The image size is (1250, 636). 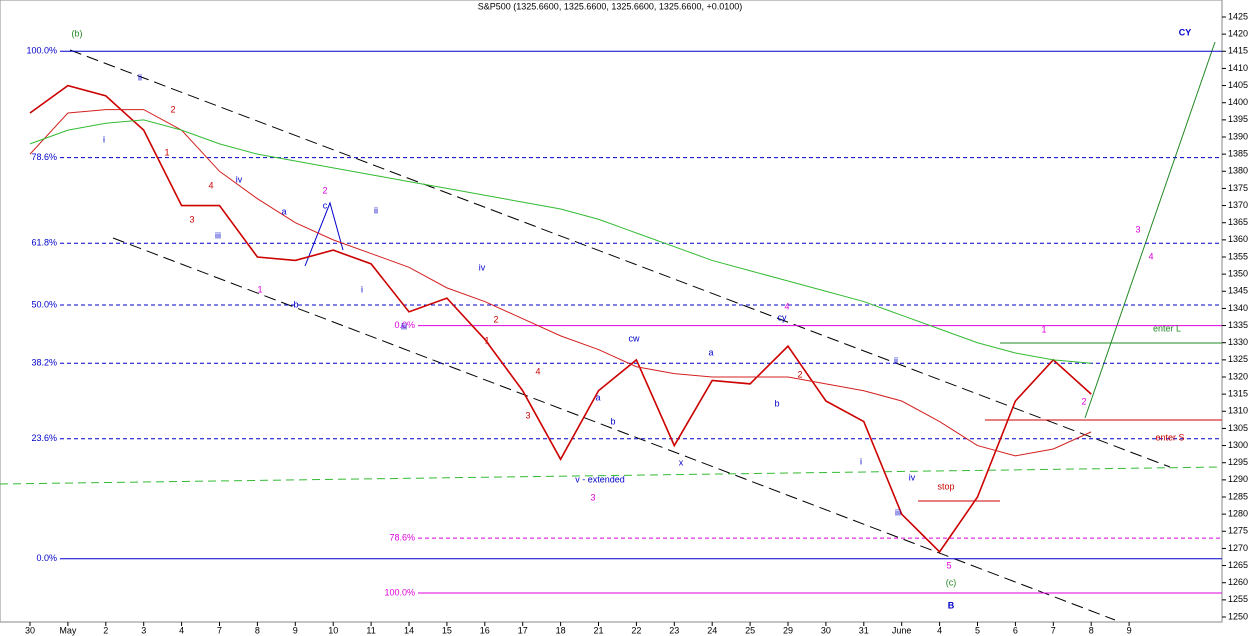 What do you see at coordinates (948, 565) in the screenshot?
I see `wave-label: 5` at bounding box center [948, 565].